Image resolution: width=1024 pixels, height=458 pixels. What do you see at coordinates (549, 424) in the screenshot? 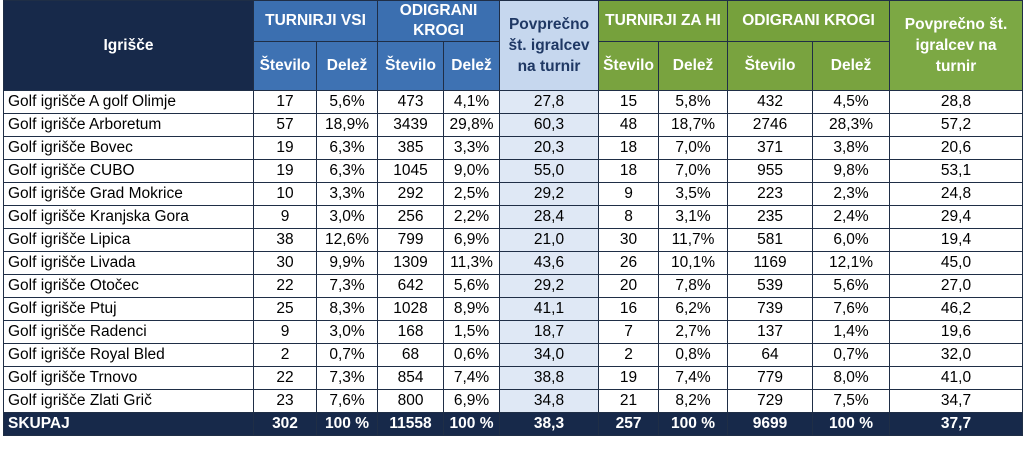
I see `total-avg-players: 38,3` at bounding box center [549, 424].